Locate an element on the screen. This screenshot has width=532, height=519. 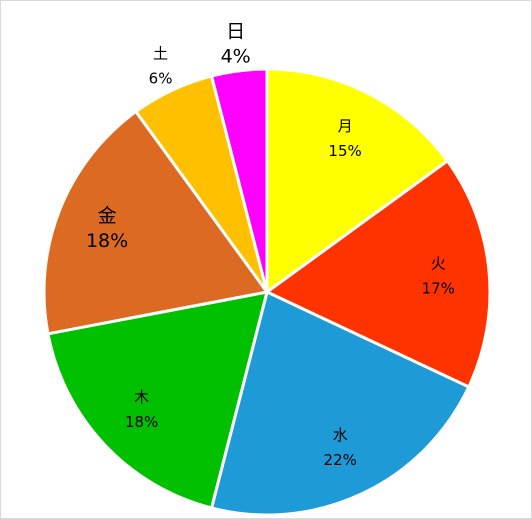
category-label: 土 is located at coordinates (160, 53).